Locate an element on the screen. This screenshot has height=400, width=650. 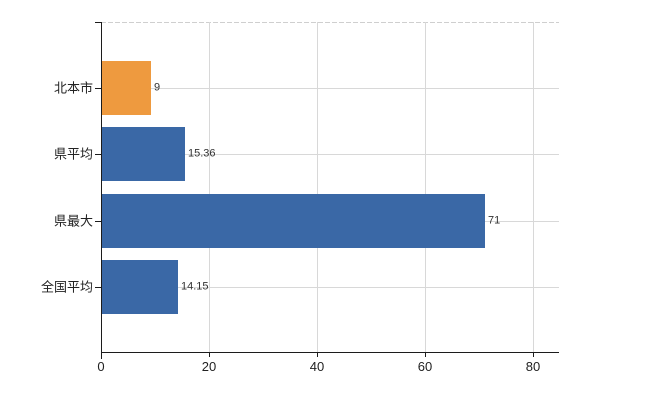
plot-top-border is located at coordinates (330, 22).